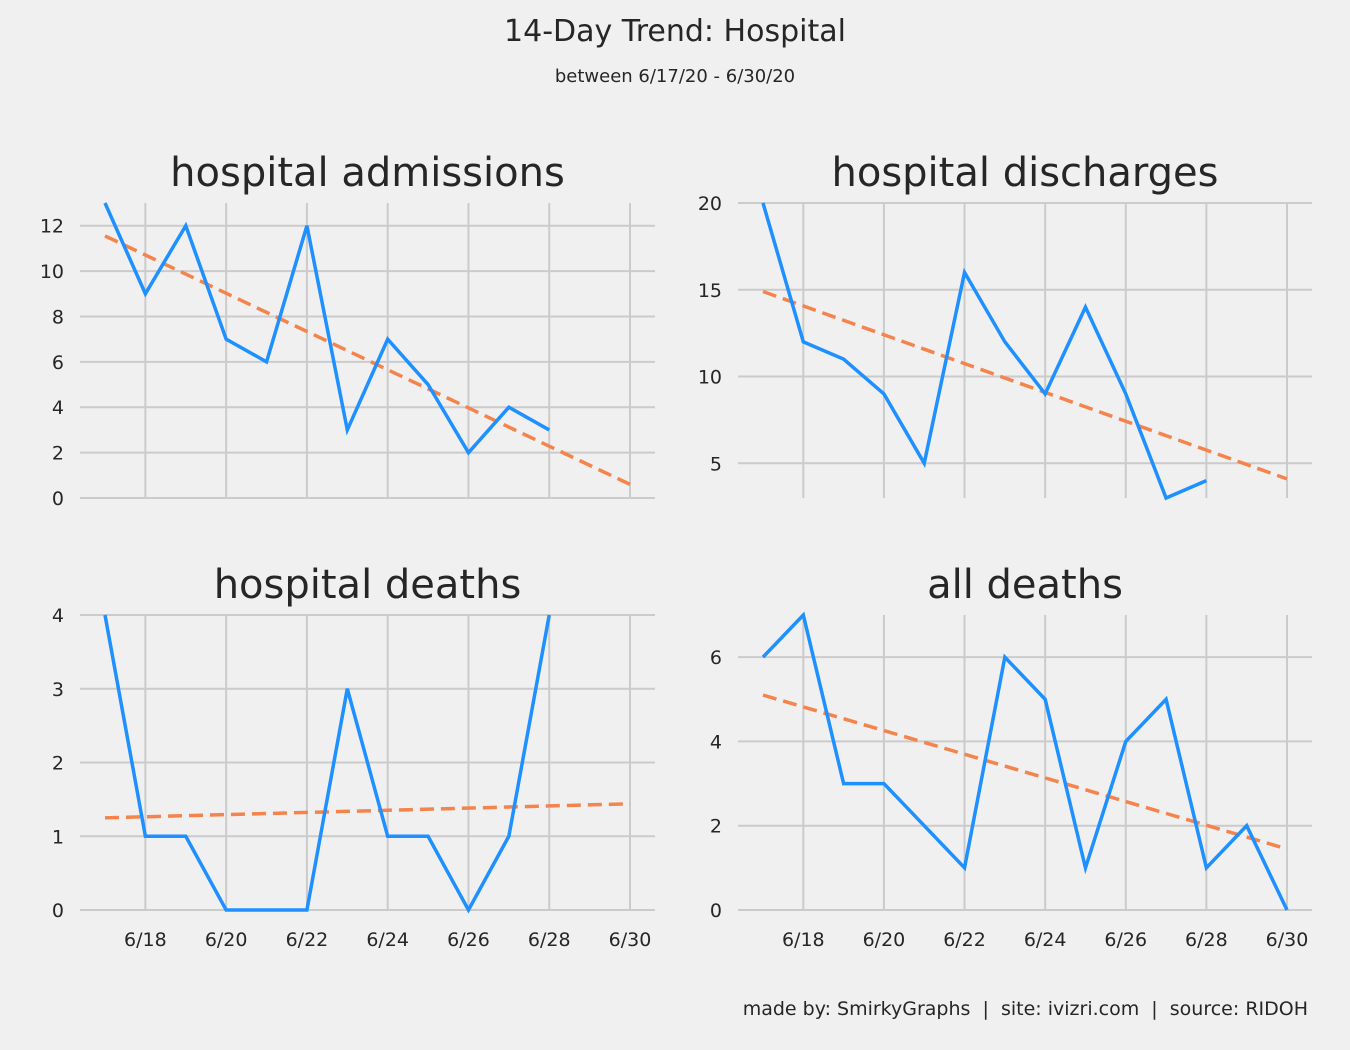 The image size is (1350, 1050). I want to click on y-tick-label: 1, so click(58, 837).